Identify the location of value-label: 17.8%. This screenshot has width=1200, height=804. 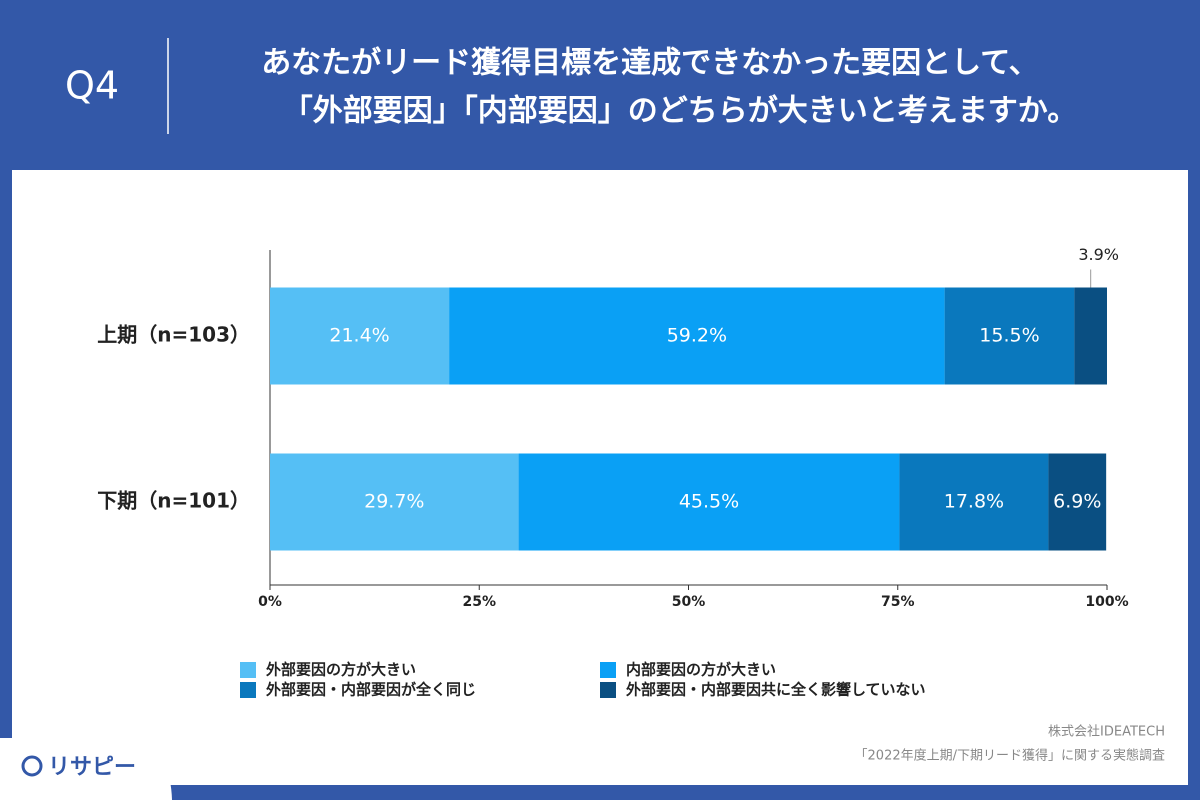
(974, 502).